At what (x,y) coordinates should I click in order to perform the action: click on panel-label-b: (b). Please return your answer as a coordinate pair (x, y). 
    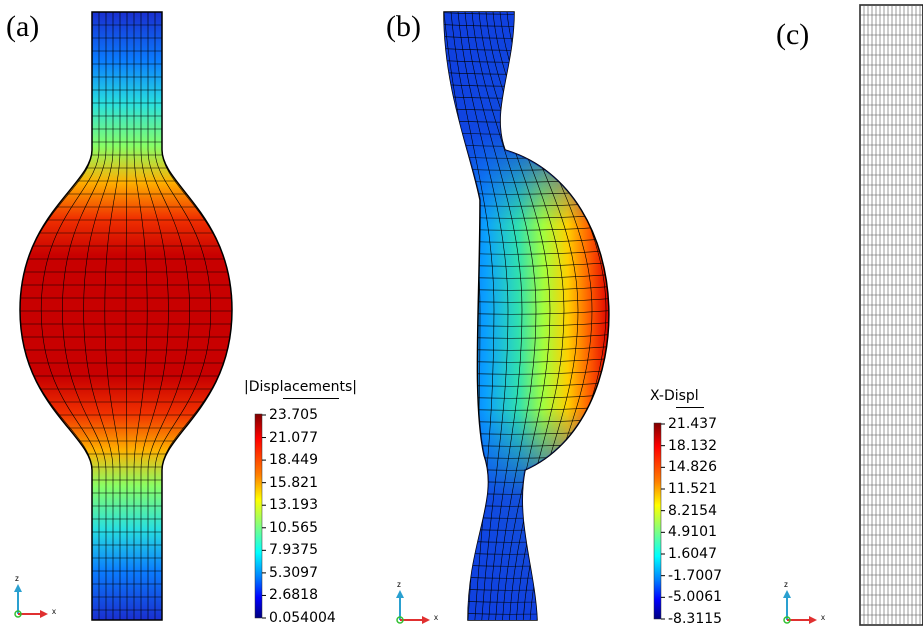
    Looking at the image, I should click on (403, 26).